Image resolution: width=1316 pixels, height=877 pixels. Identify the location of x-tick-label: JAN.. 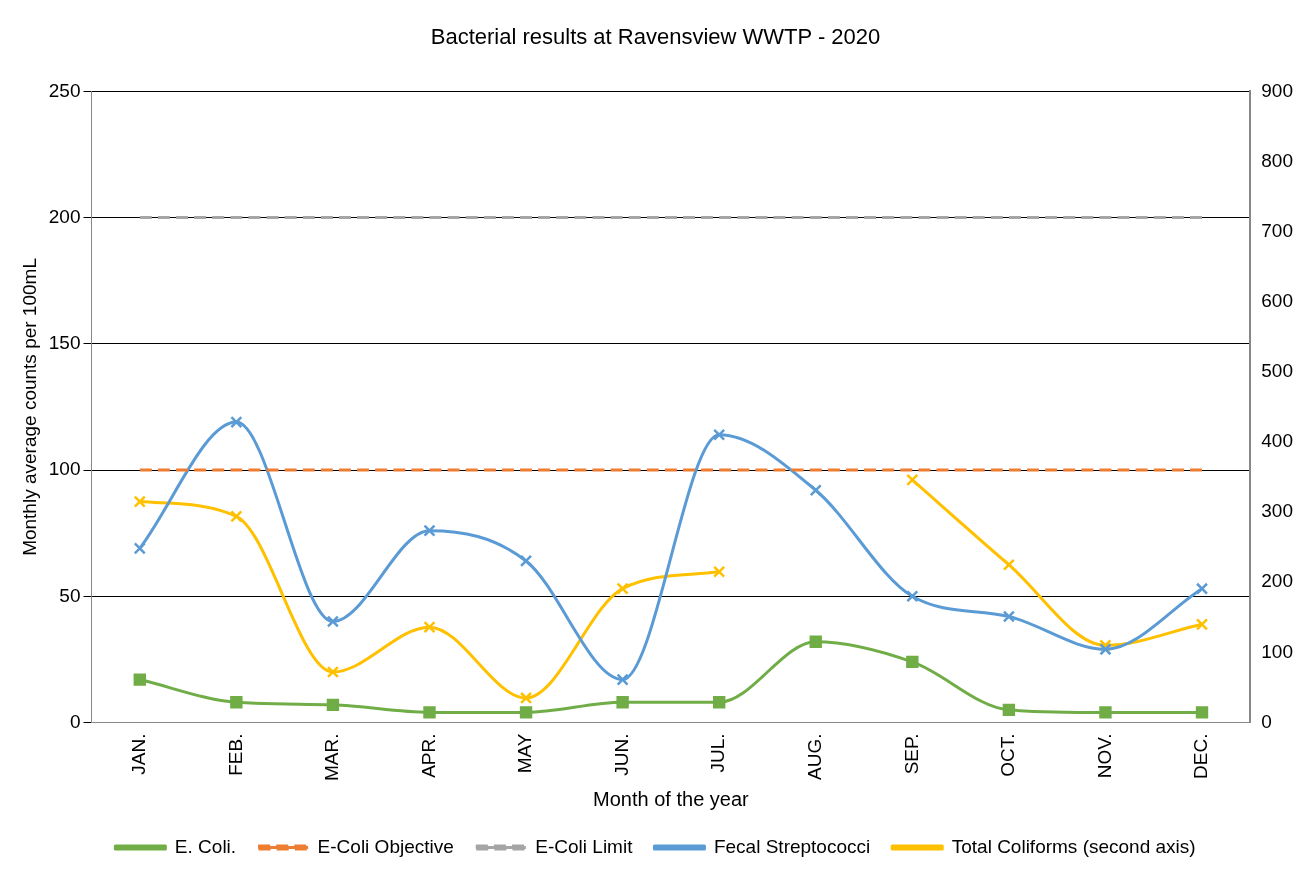
(139, 754).